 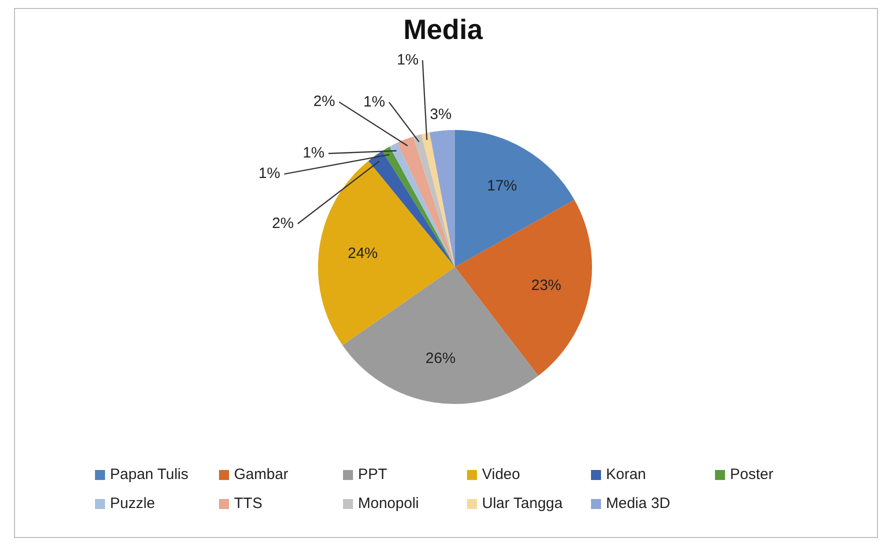 What do you see at coordinates (261, 474) in the screenshot?
I see `legend-label: Gambar` at bounding box center [261, 474].